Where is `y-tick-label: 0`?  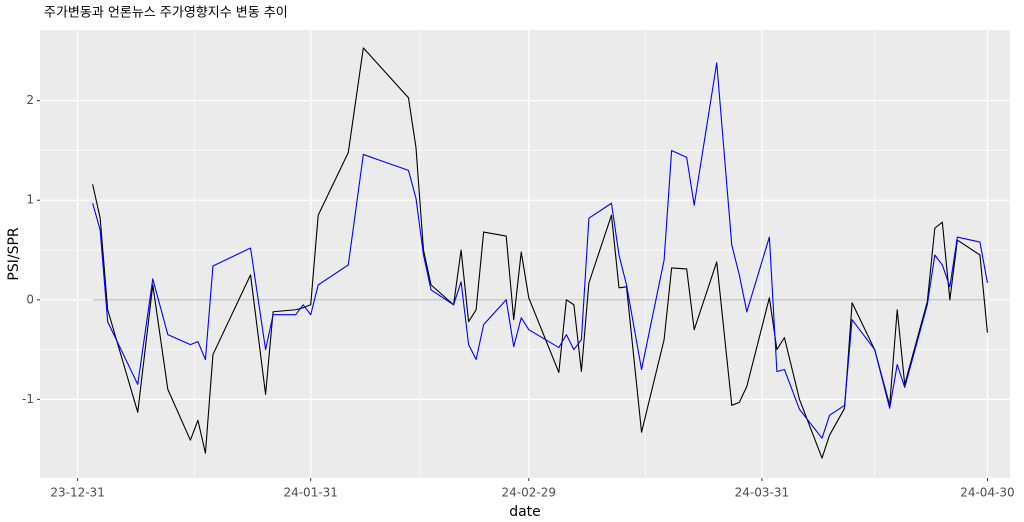
y-tick-label: 0 is located at coordinates (30, 299).